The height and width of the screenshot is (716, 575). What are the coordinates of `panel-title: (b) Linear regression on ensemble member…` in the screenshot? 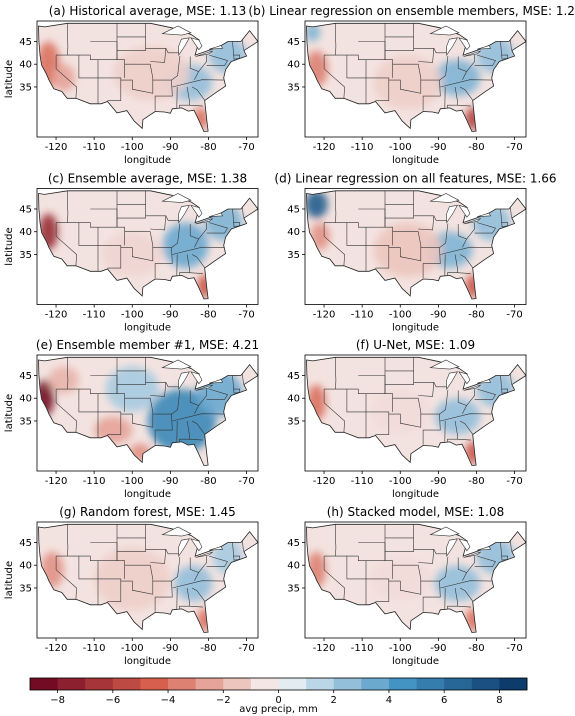 It's located at (411, 11).